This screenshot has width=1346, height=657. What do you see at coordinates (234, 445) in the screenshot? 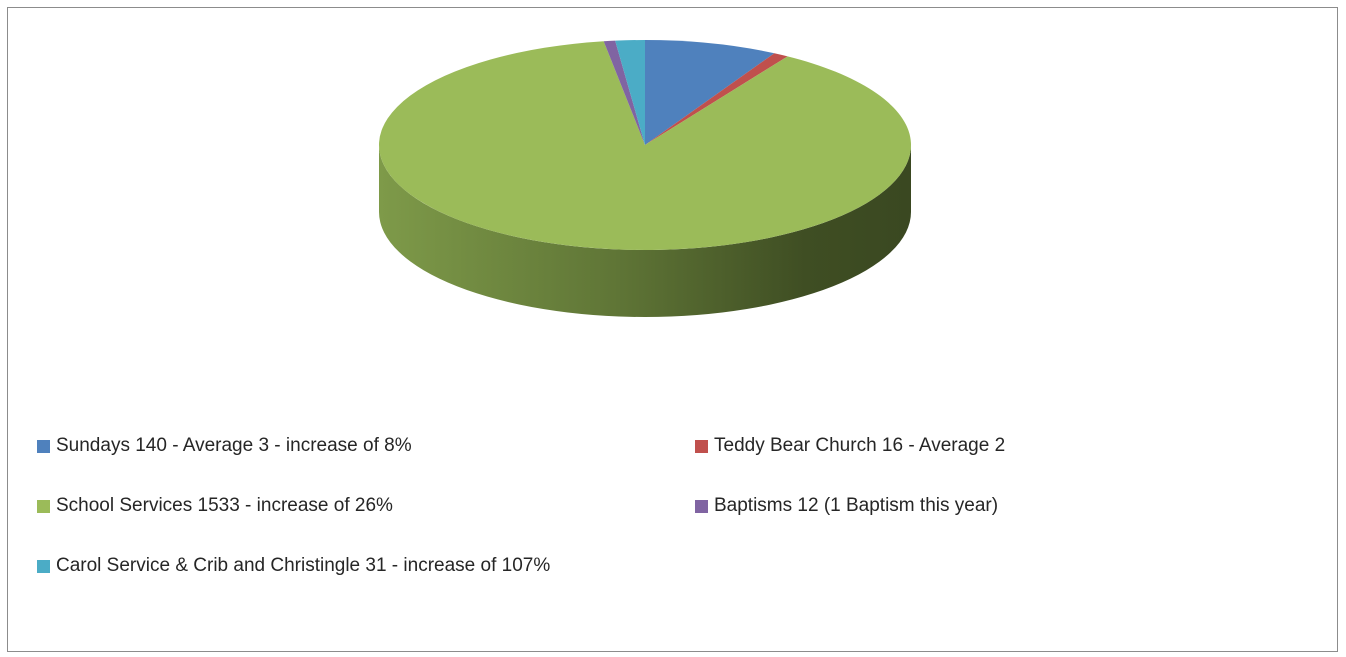
I see `legend-label-sundays: Sundays 140 - Average 3 - increase of 8%` at bounding box center [234, 445].